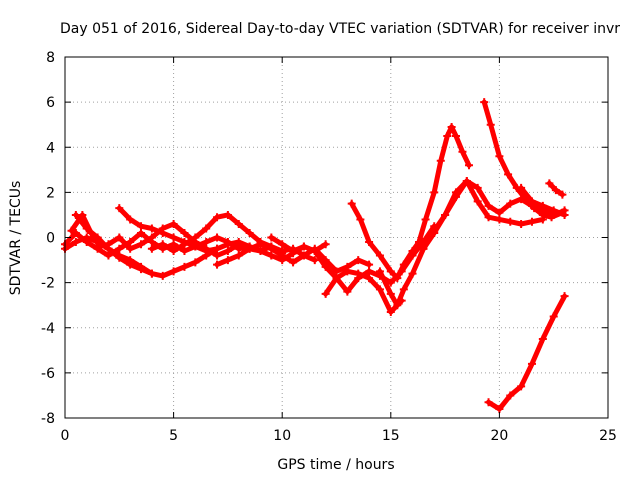  Describe the element at coordinates (335, 465) in the screenshot. I see `x-axis-title: GPS time / hours` at that location.